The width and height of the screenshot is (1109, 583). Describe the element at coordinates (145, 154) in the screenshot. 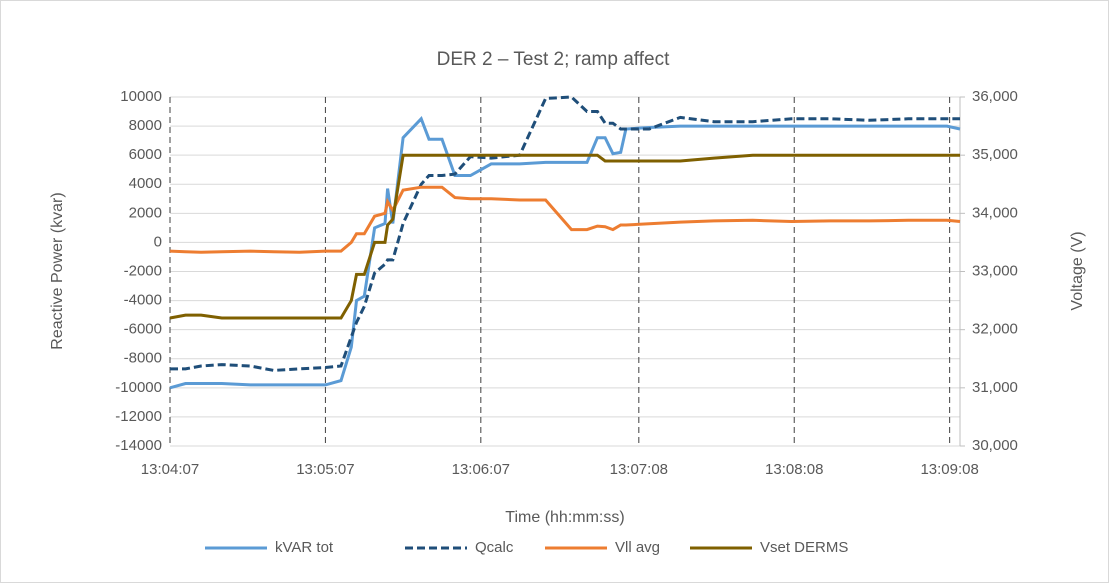

I see `y-tick-label: 6000` at that location.